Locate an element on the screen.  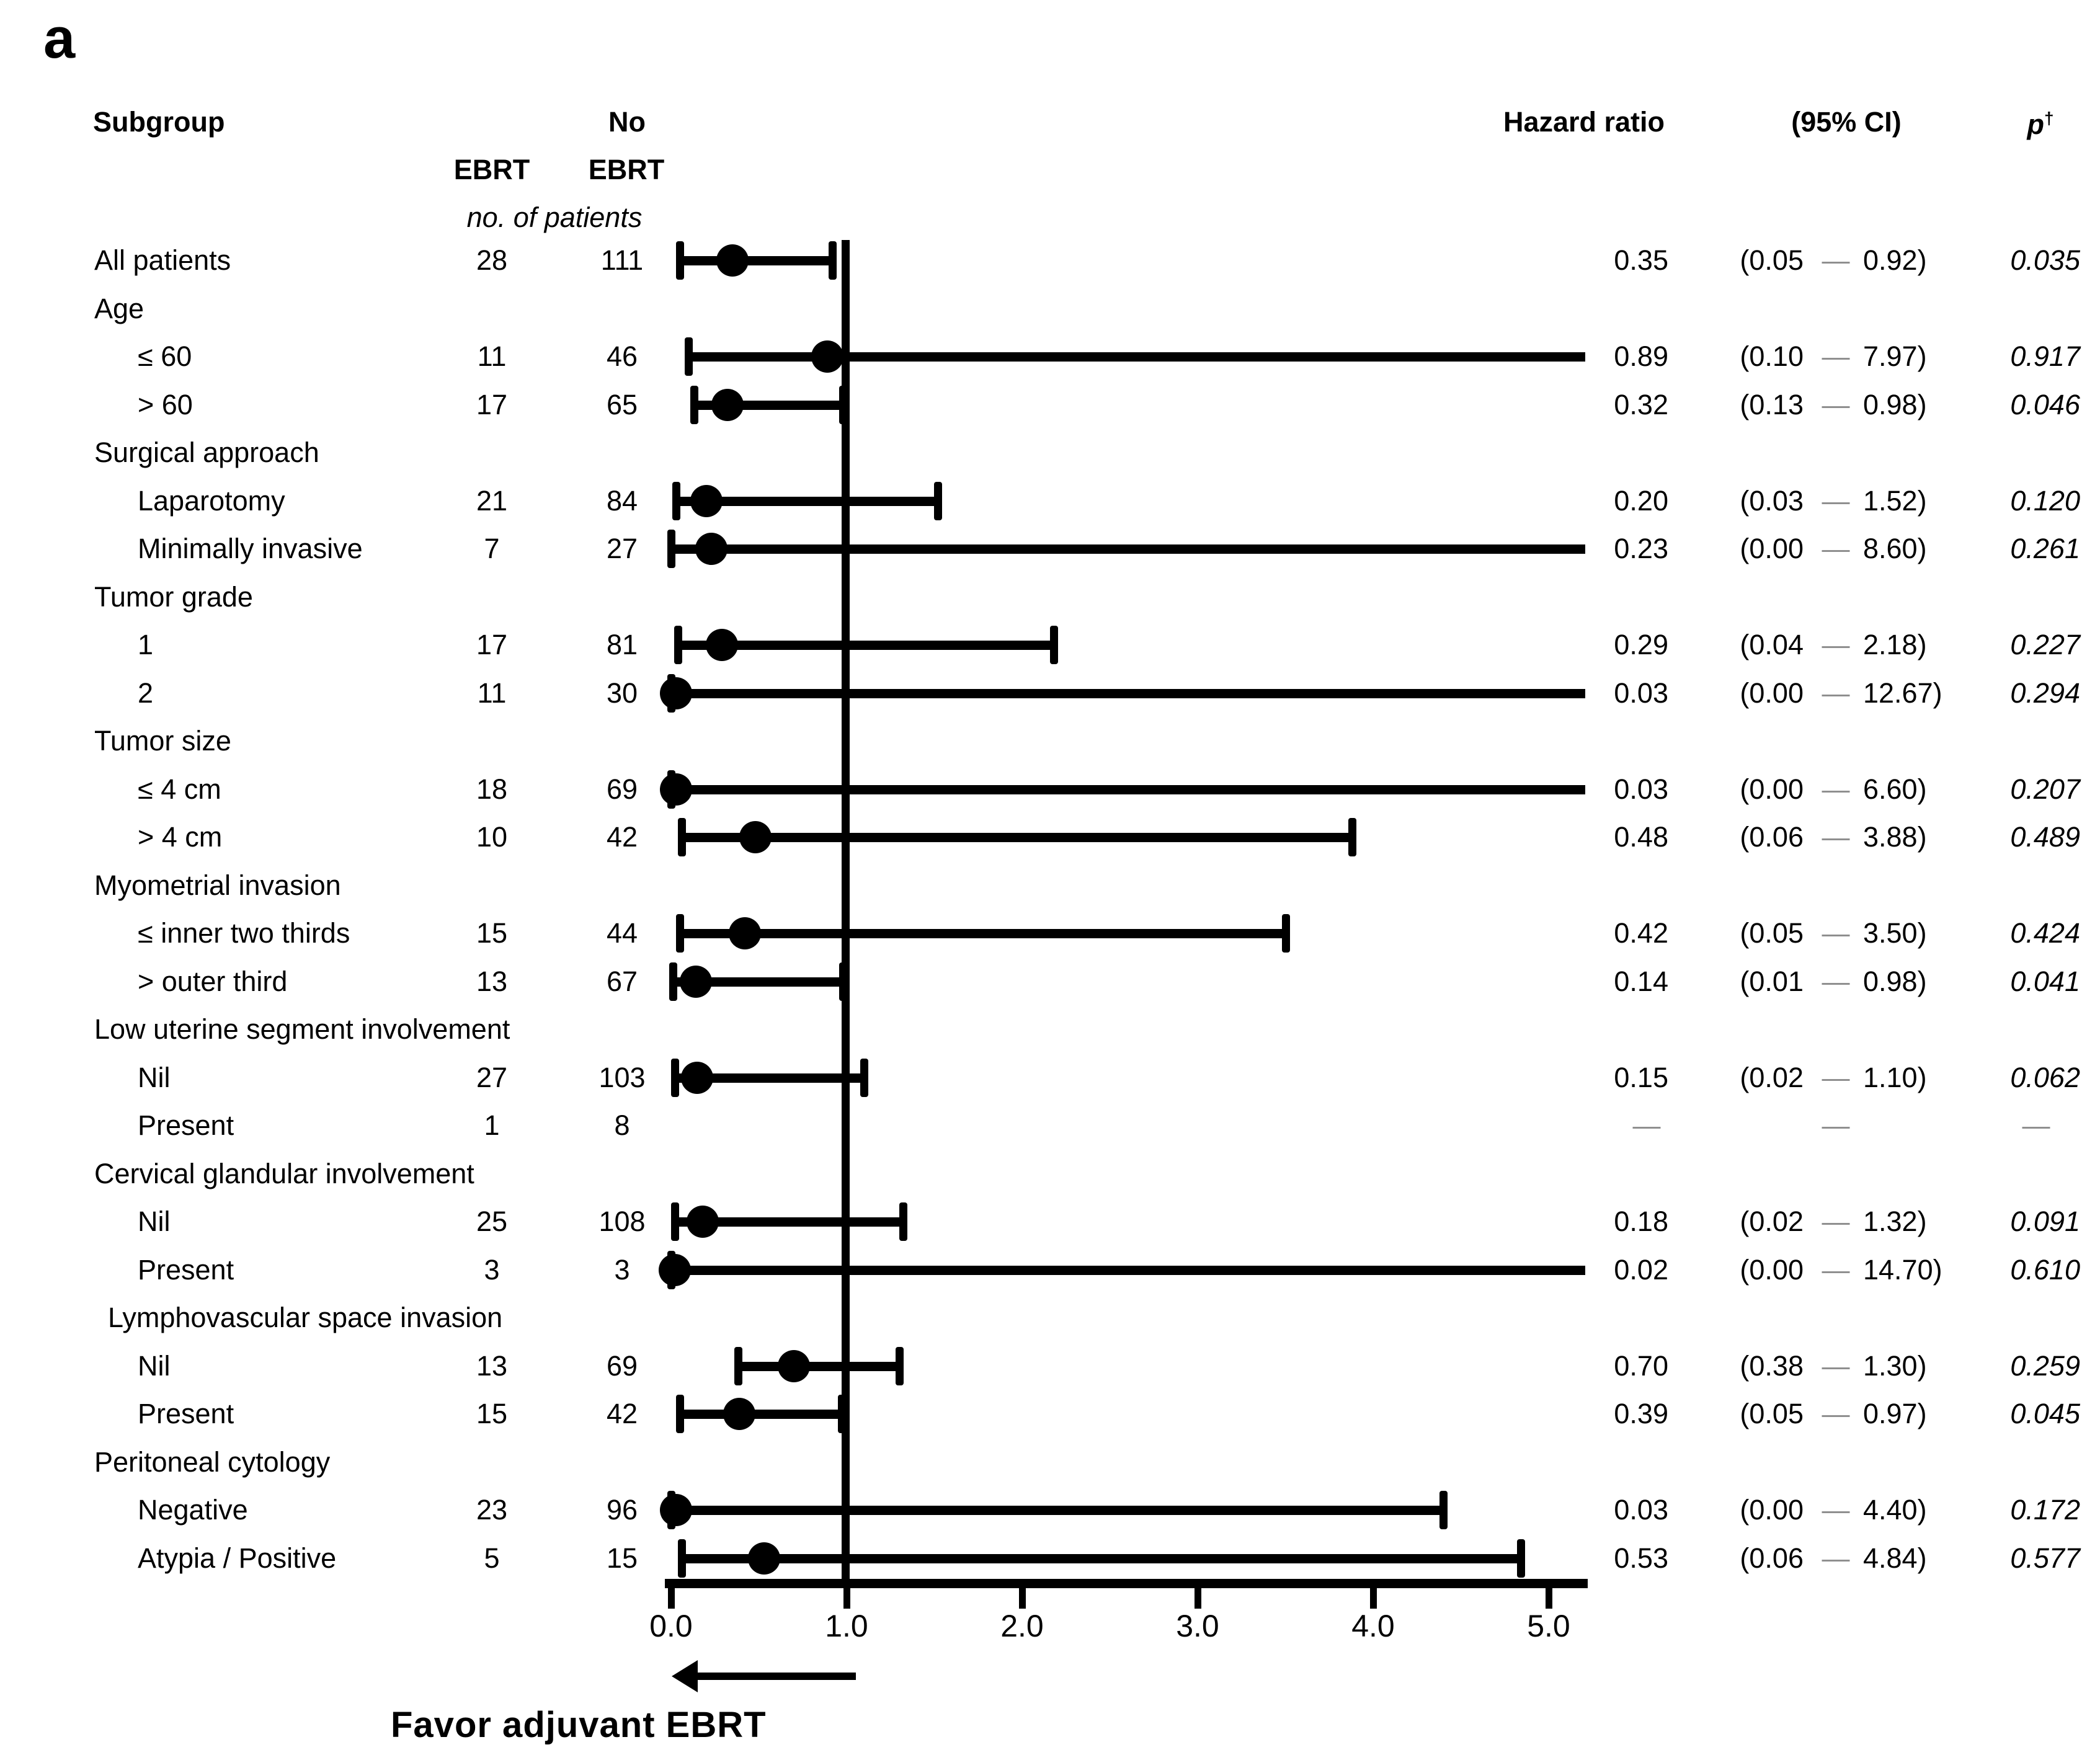
ci-low: (0.38 is located at coordinates (1772, 1365).